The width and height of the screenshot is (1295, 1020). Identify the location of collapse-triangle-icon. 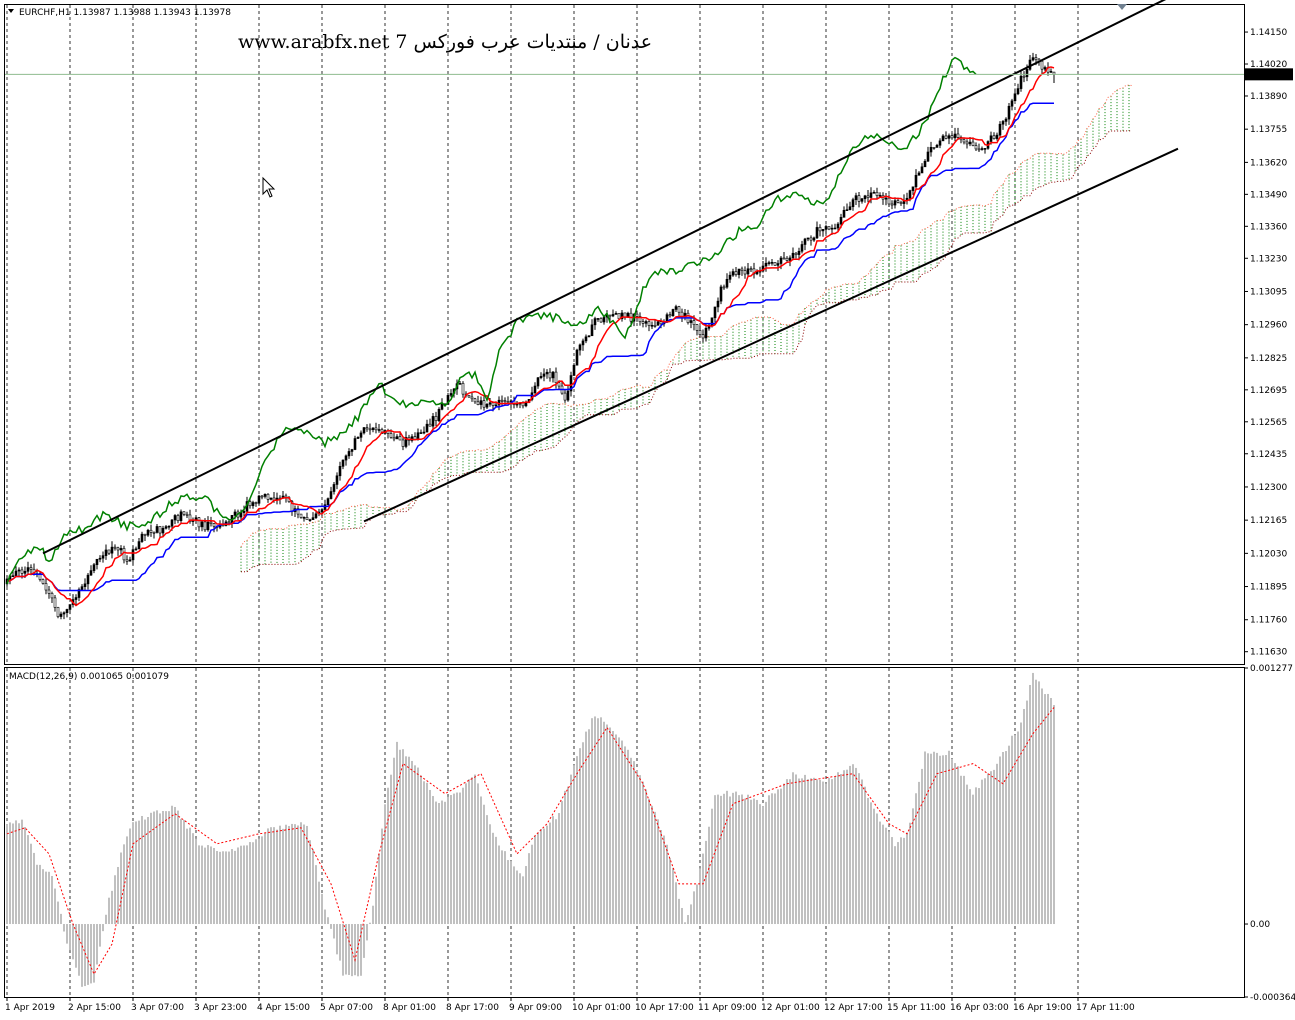
(11, 11).